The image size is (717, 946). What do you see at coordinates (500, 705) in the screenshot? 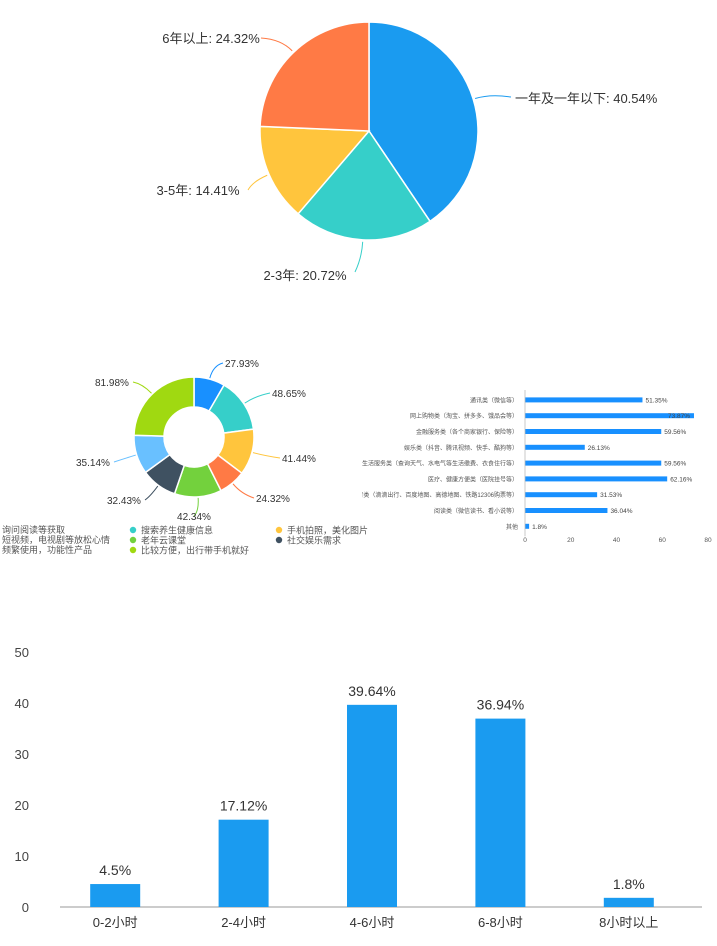
I see `bar-value-label: 36.94%` at bounding box center [500, 705].